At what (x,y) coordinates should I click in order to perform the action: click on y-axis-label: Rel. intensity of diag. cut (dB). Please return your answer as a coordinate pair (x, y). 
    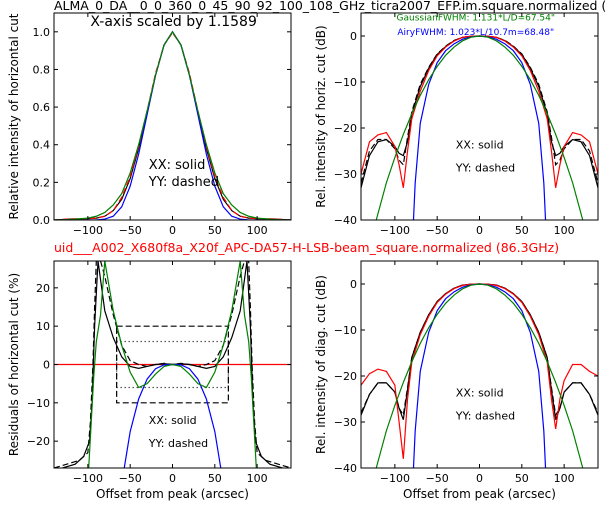
    Looking at the image, I should click on (321, 364).